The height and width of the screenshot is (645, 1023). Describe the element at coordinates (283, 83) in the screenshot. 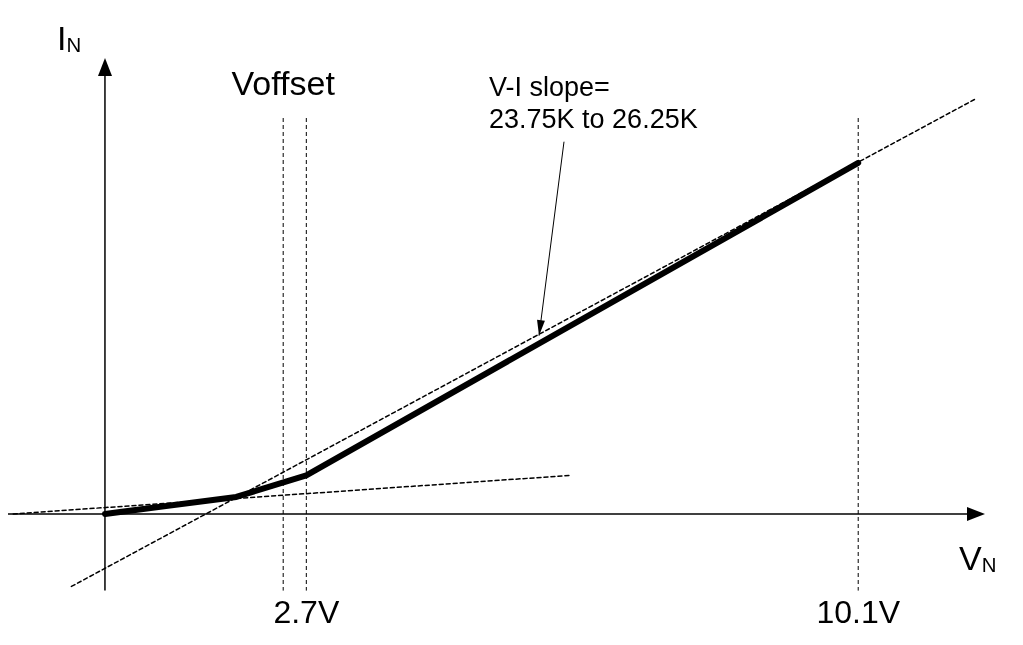

I see `ref-line-label: Voffset` at that location.